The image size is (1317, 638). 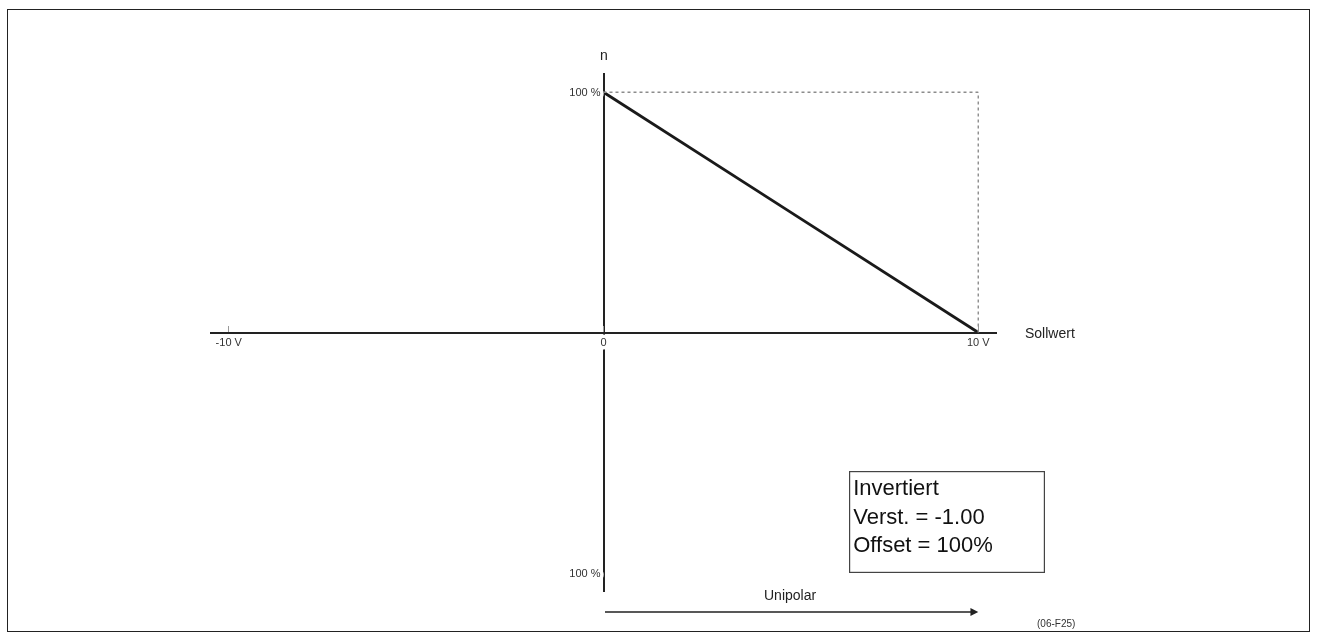 What do you see at coordinates (229, 342) in the screenshot?
I see `x-tick-label: -10 V` at bounding box center [229, 342].